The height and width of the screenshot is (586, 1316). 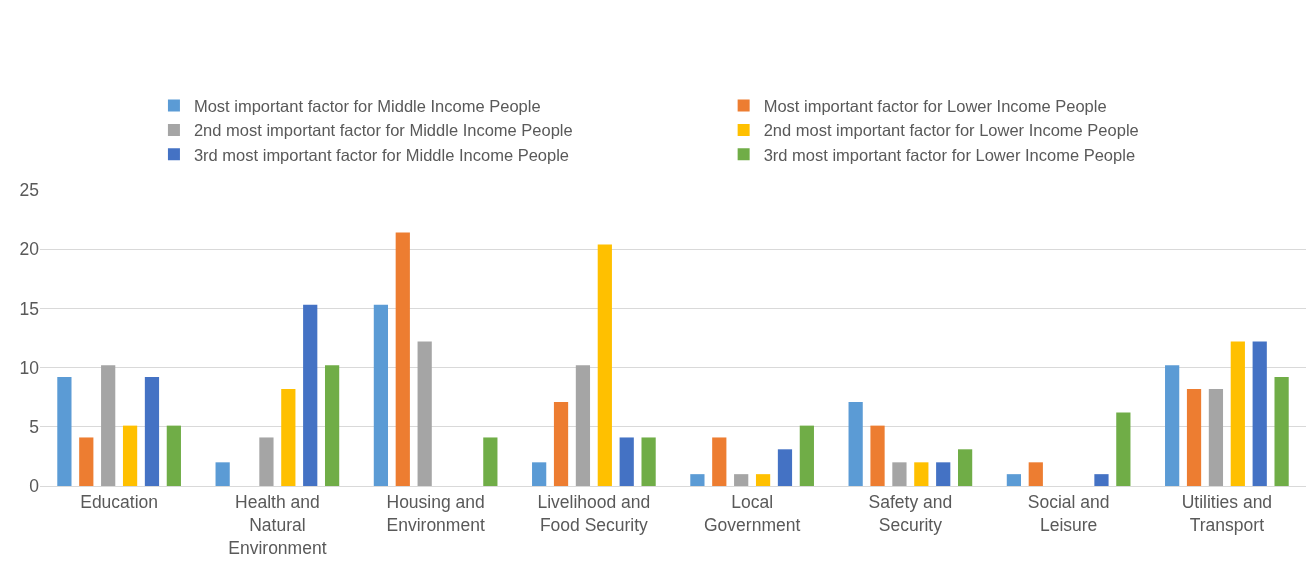 What do you see at coordinates (367, 105) in the screenshot?
I see `legend-label: Most important factor for Middle Income People` at bounding box center [367, 105].